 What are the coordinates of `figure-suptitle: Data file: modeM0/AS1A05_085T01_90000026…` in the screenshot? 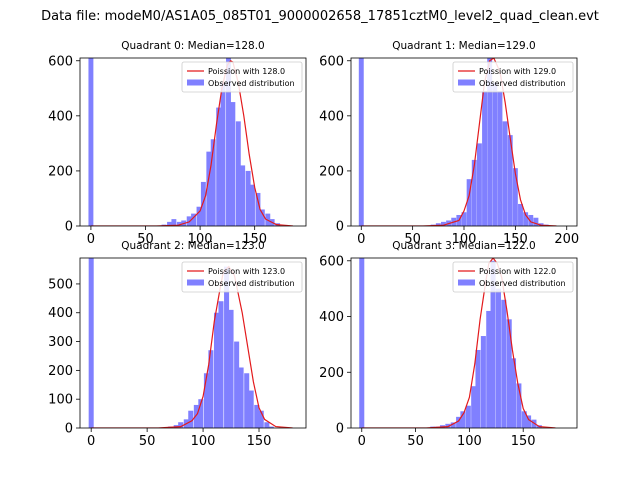 It's located at (320, 16).